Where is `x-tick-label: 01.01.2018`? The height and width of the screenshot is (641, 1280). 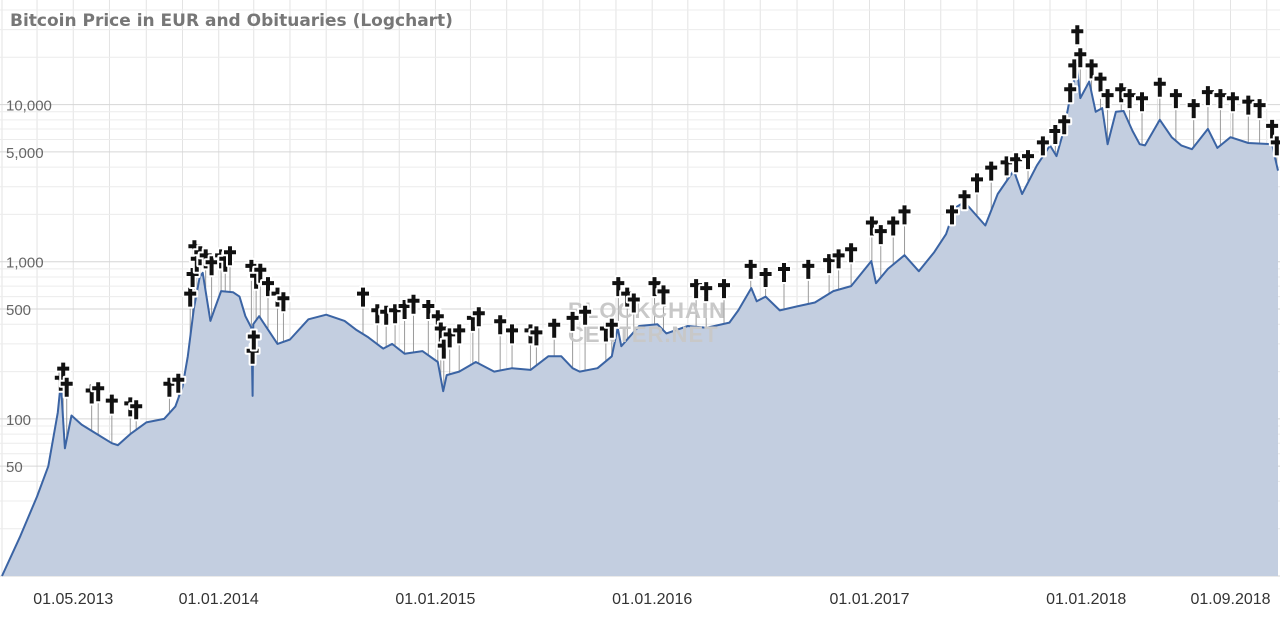
x-tick-label: 01.01.2018 is located at coordinates (1086, 599).